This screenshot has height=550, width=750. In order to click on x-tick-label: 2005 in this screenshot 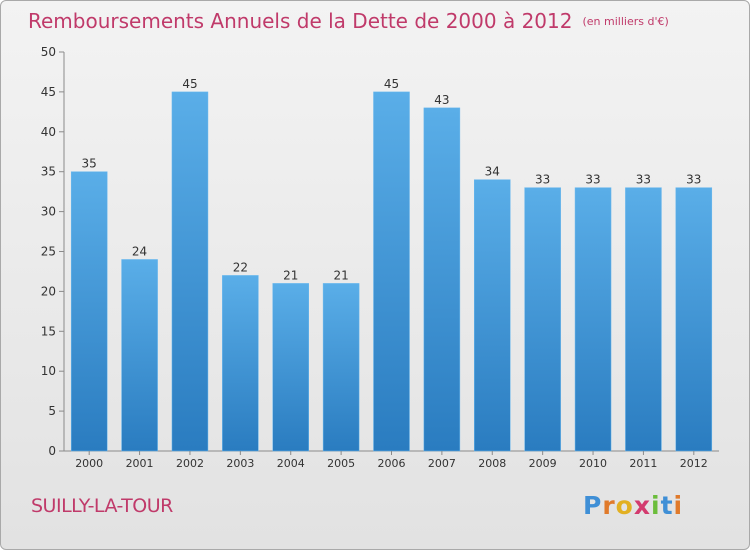, I will do `click(341, 463)`.